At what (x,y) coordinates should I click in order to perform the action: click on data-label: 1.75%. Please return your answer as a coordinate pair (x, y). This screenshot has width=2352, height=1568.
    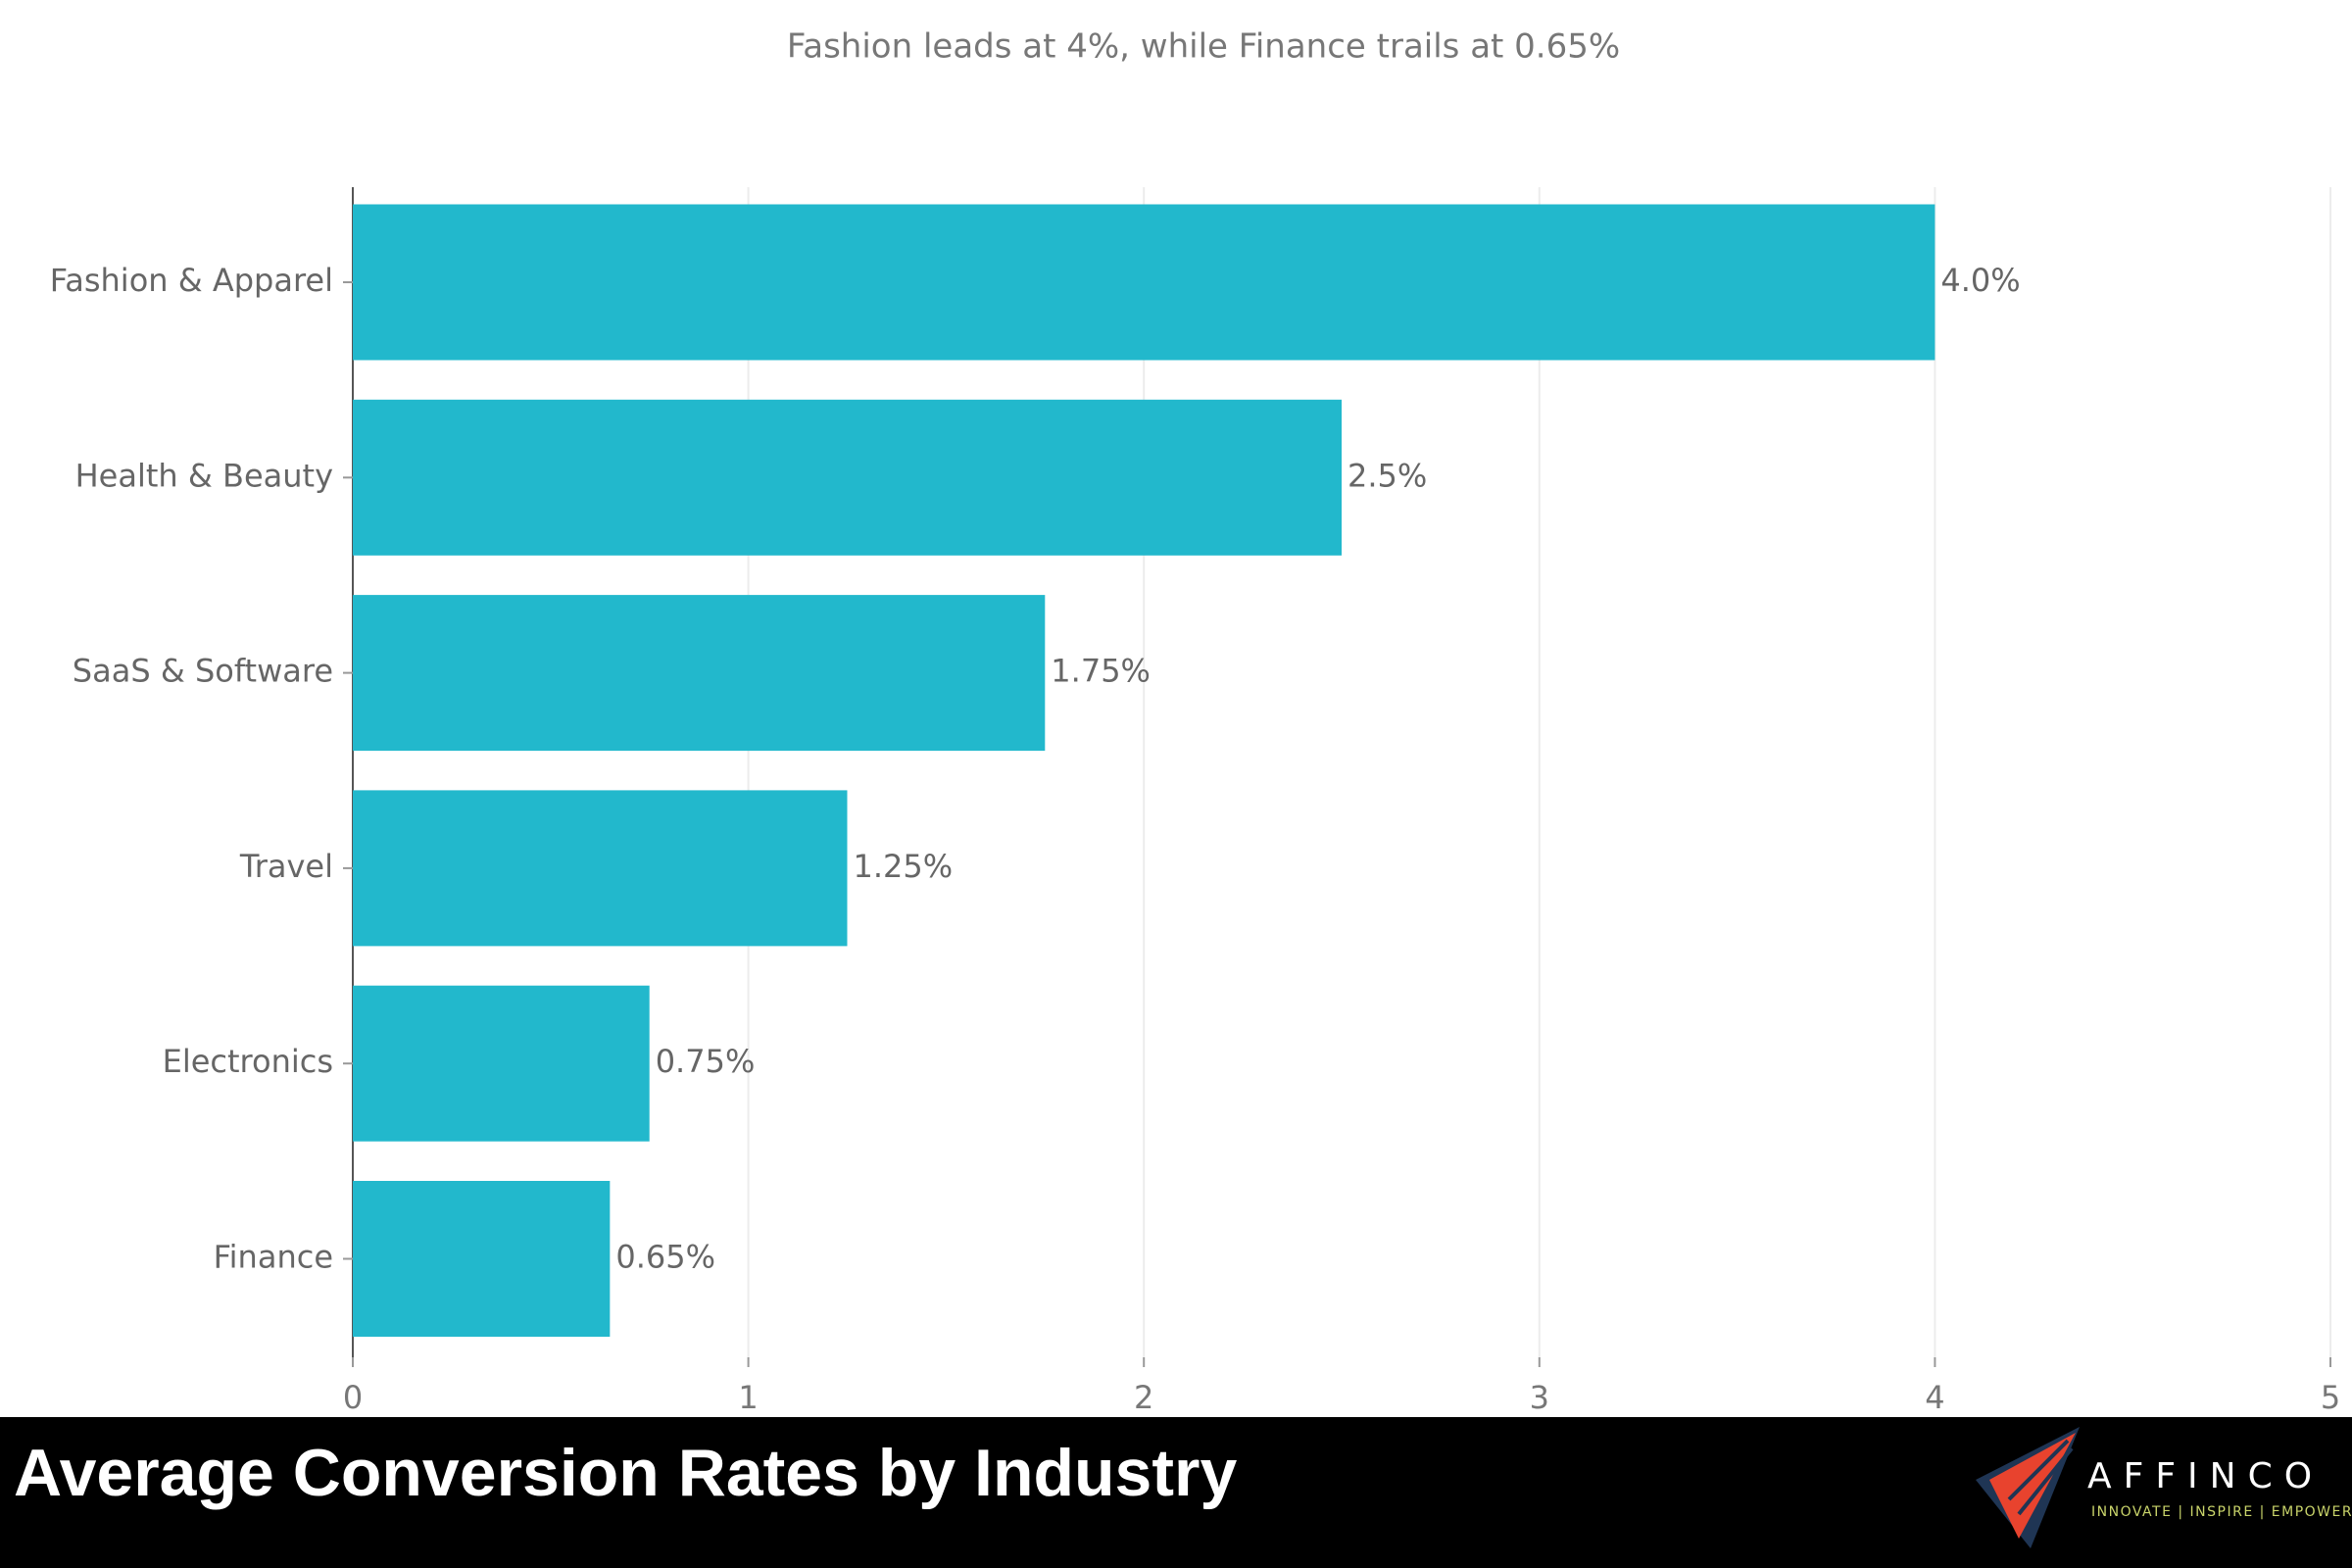
    Looking at the image, I should click on (1101, 671).